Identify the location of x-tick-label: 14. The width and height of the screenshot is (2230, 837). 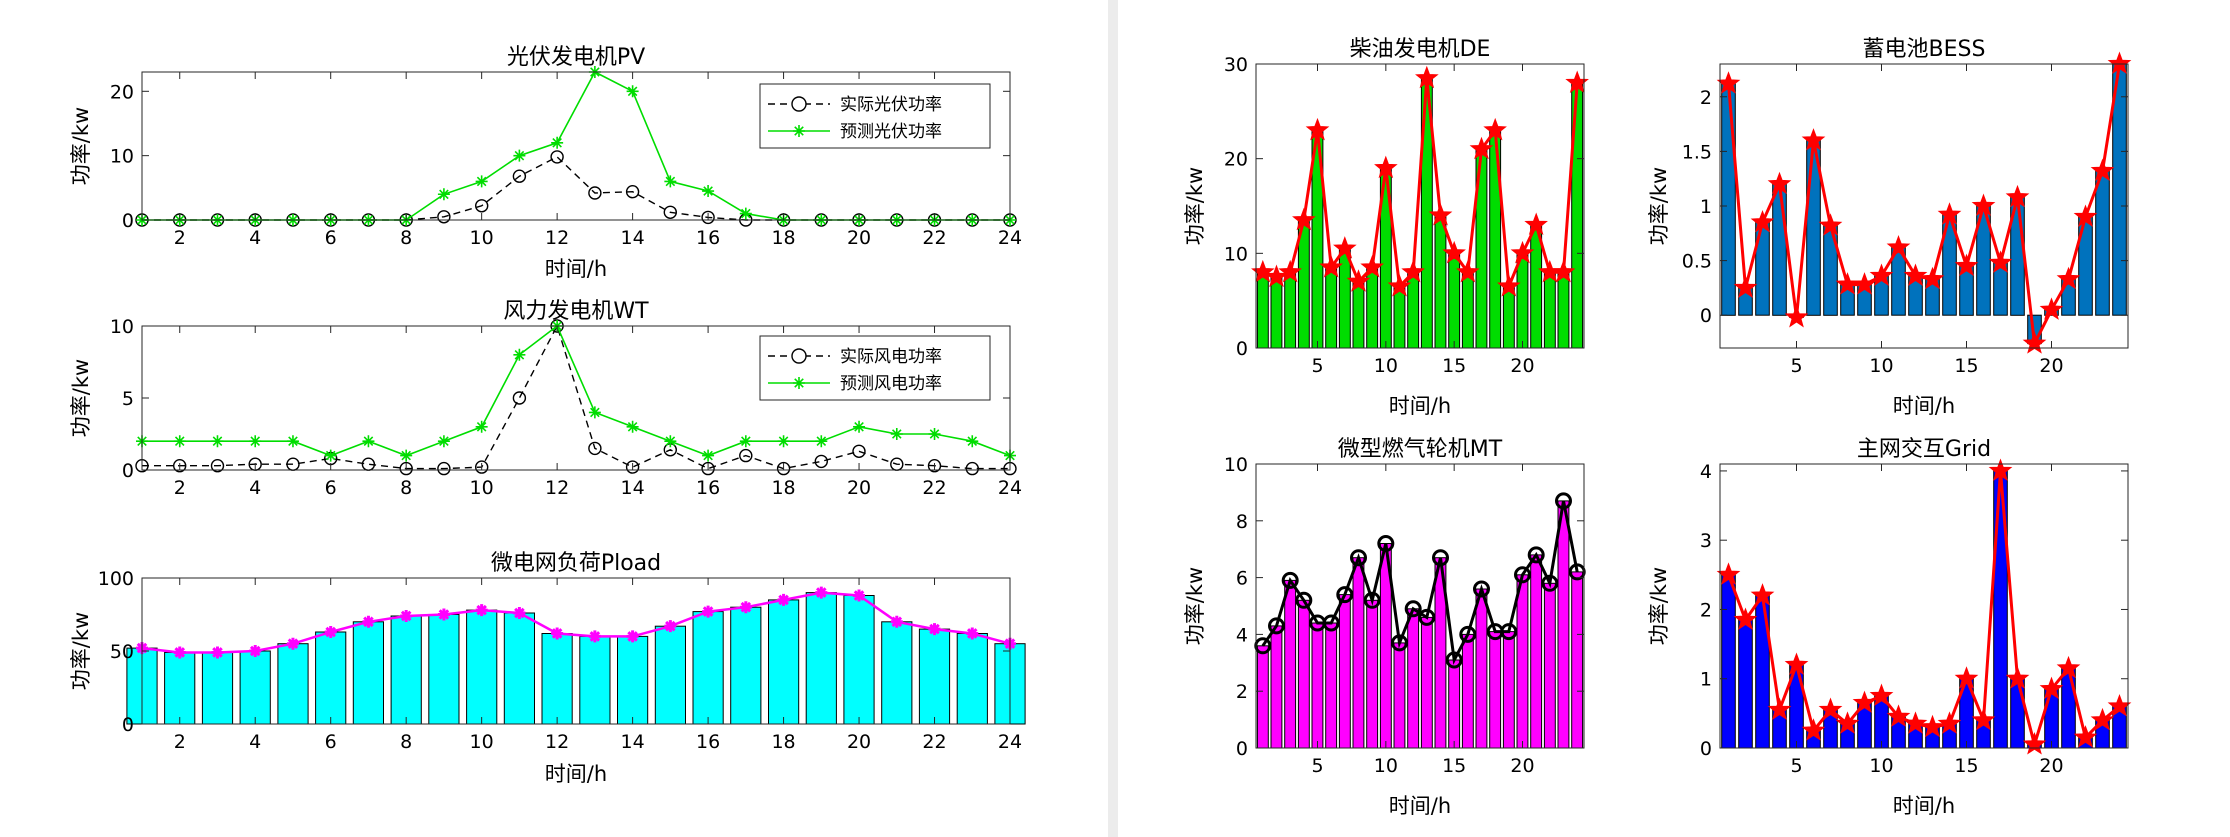
(633, 742).